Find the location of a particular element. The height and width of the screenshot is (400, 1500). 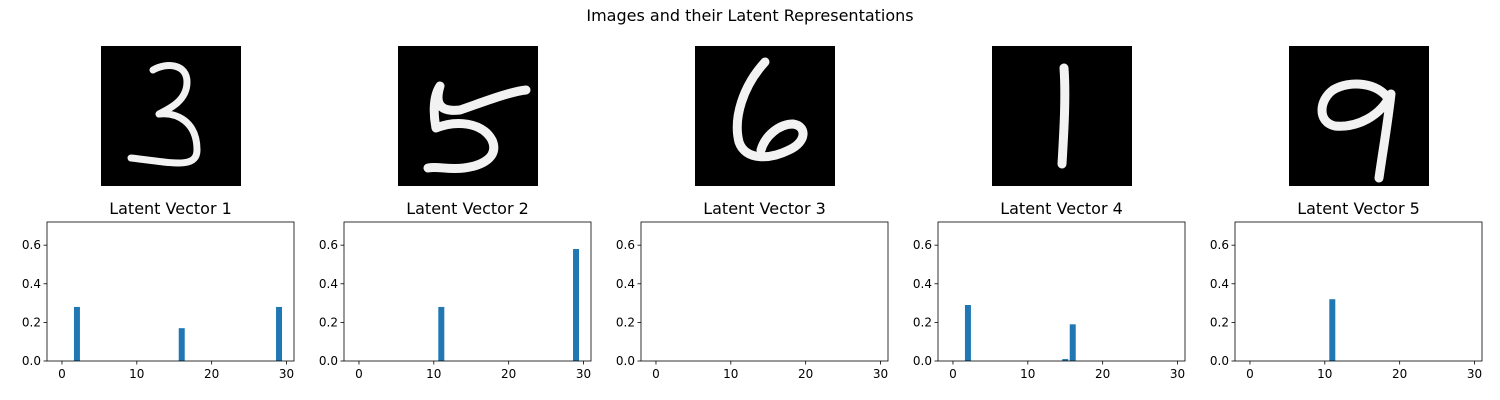

chart-title: Latent Vector 3 is located at coordinates (764, 208).